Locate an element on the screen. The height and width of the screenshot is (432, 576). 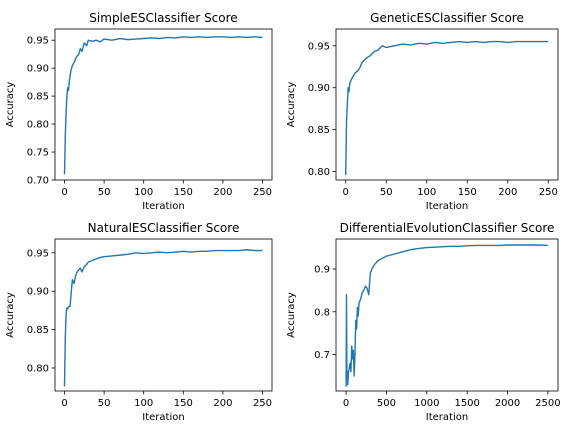
y-tick-label: 0.8 is located at coordinates (322, 312).